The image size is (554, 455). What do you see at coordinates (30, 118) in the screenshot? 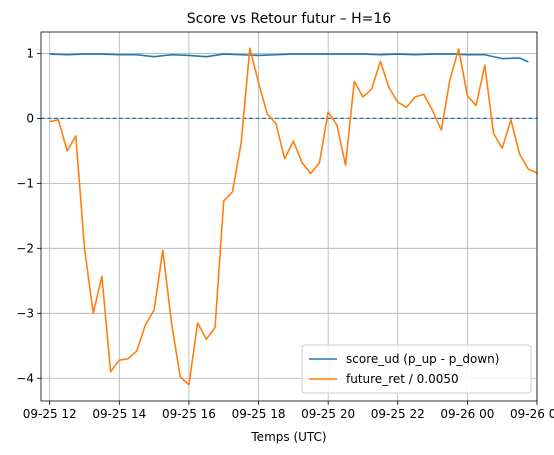
I see `y-tick-label: 0` at bounding box center [30, 118].